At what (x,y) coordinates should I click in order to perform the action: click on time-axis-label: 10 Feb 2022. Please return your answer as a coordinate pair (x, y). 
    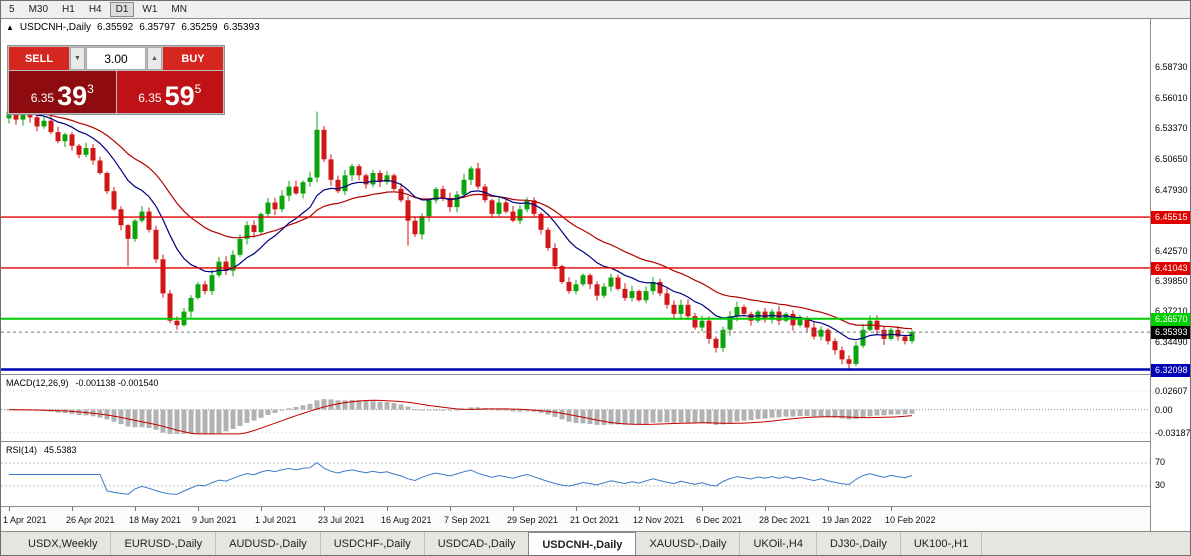
    Looking at the image, I should click on (910, 520).